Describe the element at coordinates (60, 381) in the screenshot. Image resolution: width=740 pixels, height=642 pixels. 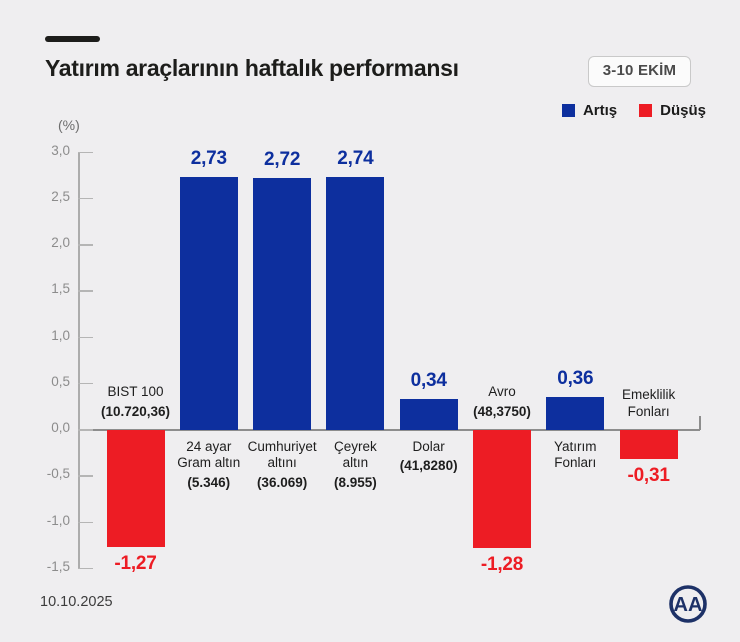
I see `y-axis-tick-label: 0,5` at that location.